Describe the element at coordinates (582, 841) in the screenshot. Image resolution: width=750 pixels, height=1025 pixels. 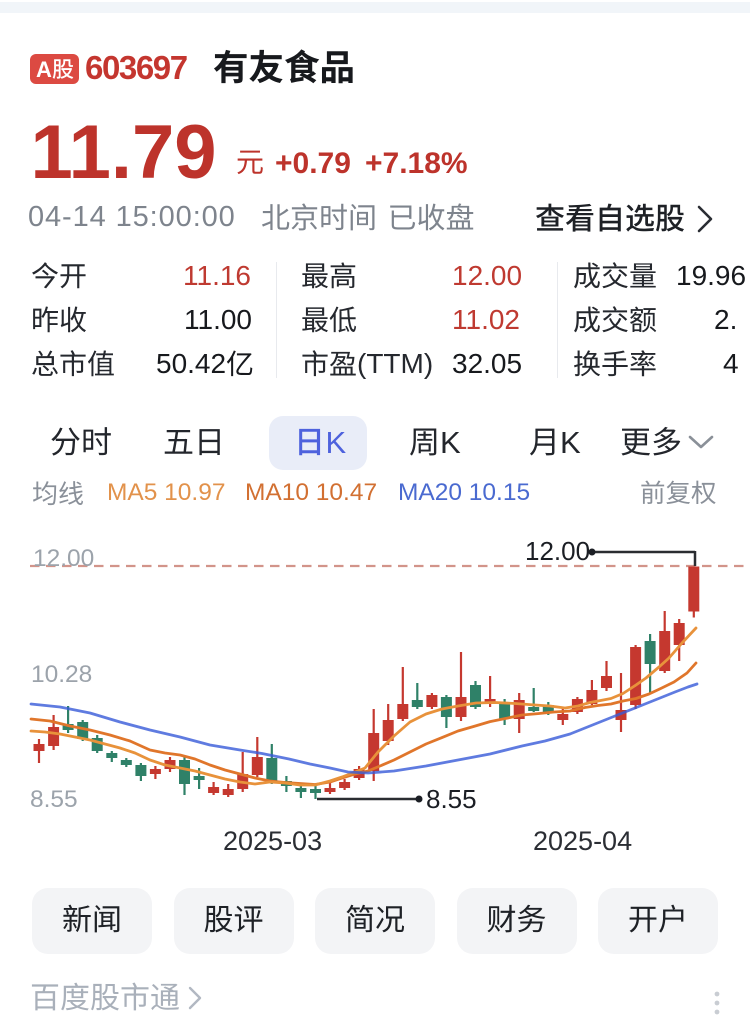
I see `svg-text: 2025-04` at that location.